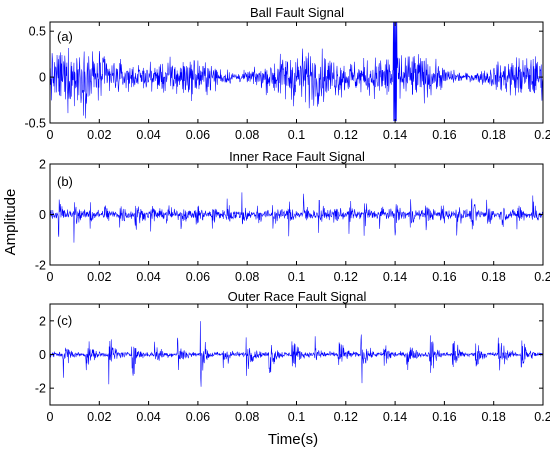 This screenshot has width=550, height=452. What do you see at coordinates (99, 277) in the screenshot?
I see `panel-b-x-tick-label: 0.02` at bounding box center [99, 277].